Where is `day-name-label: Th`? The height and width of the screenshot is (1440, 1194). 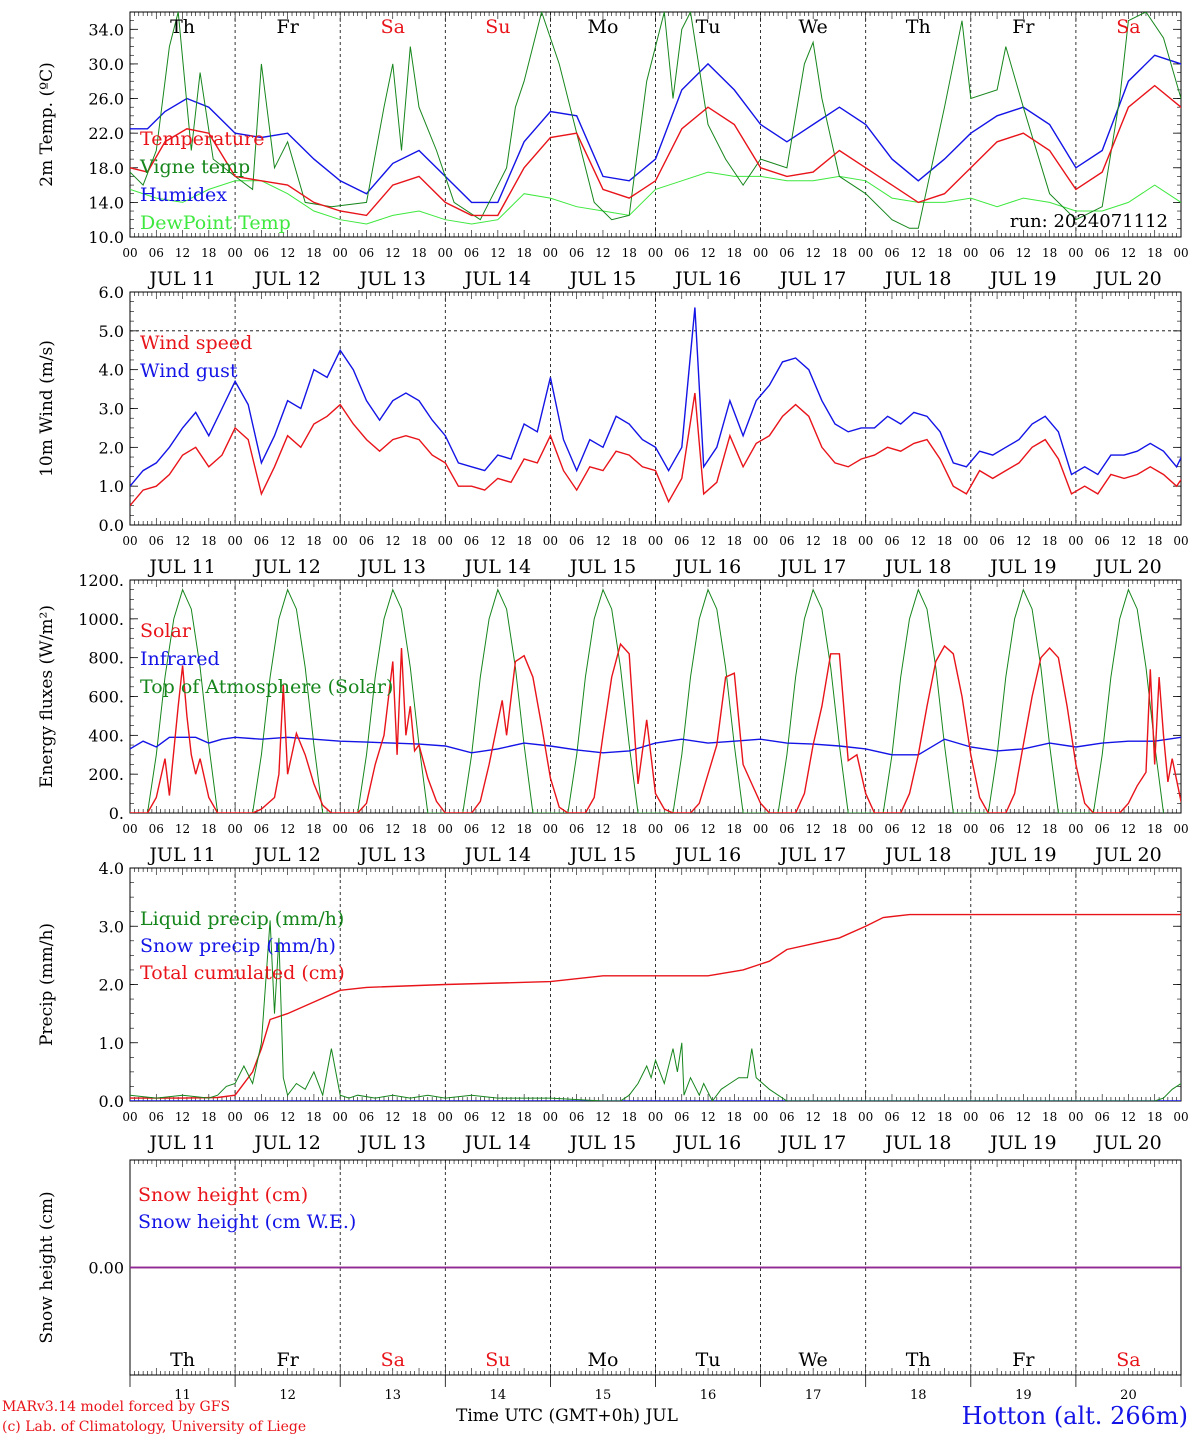
day-name-label: Th is located at coordinates (182, 27).